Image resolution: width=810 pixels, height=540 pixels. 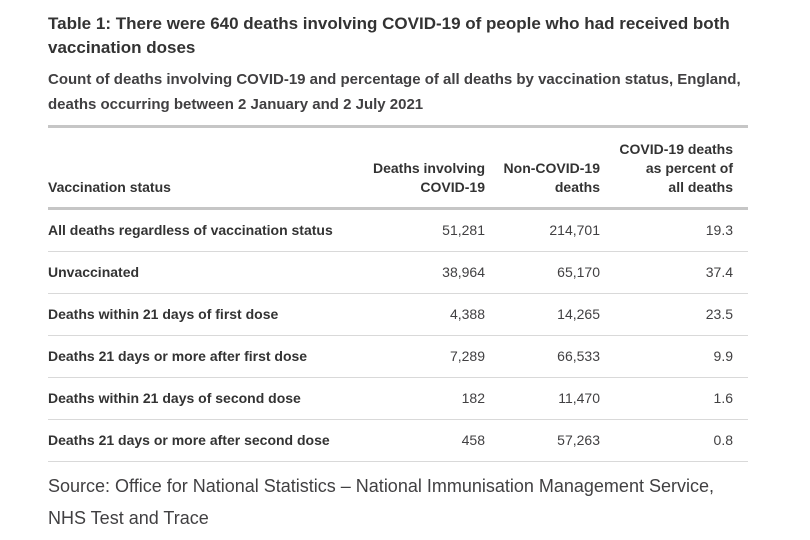 What do you see at coordinates (542, 230) in the screenshot?
I see `non-covid-deaths-value: 214,701` at bounding box center [542, 230].